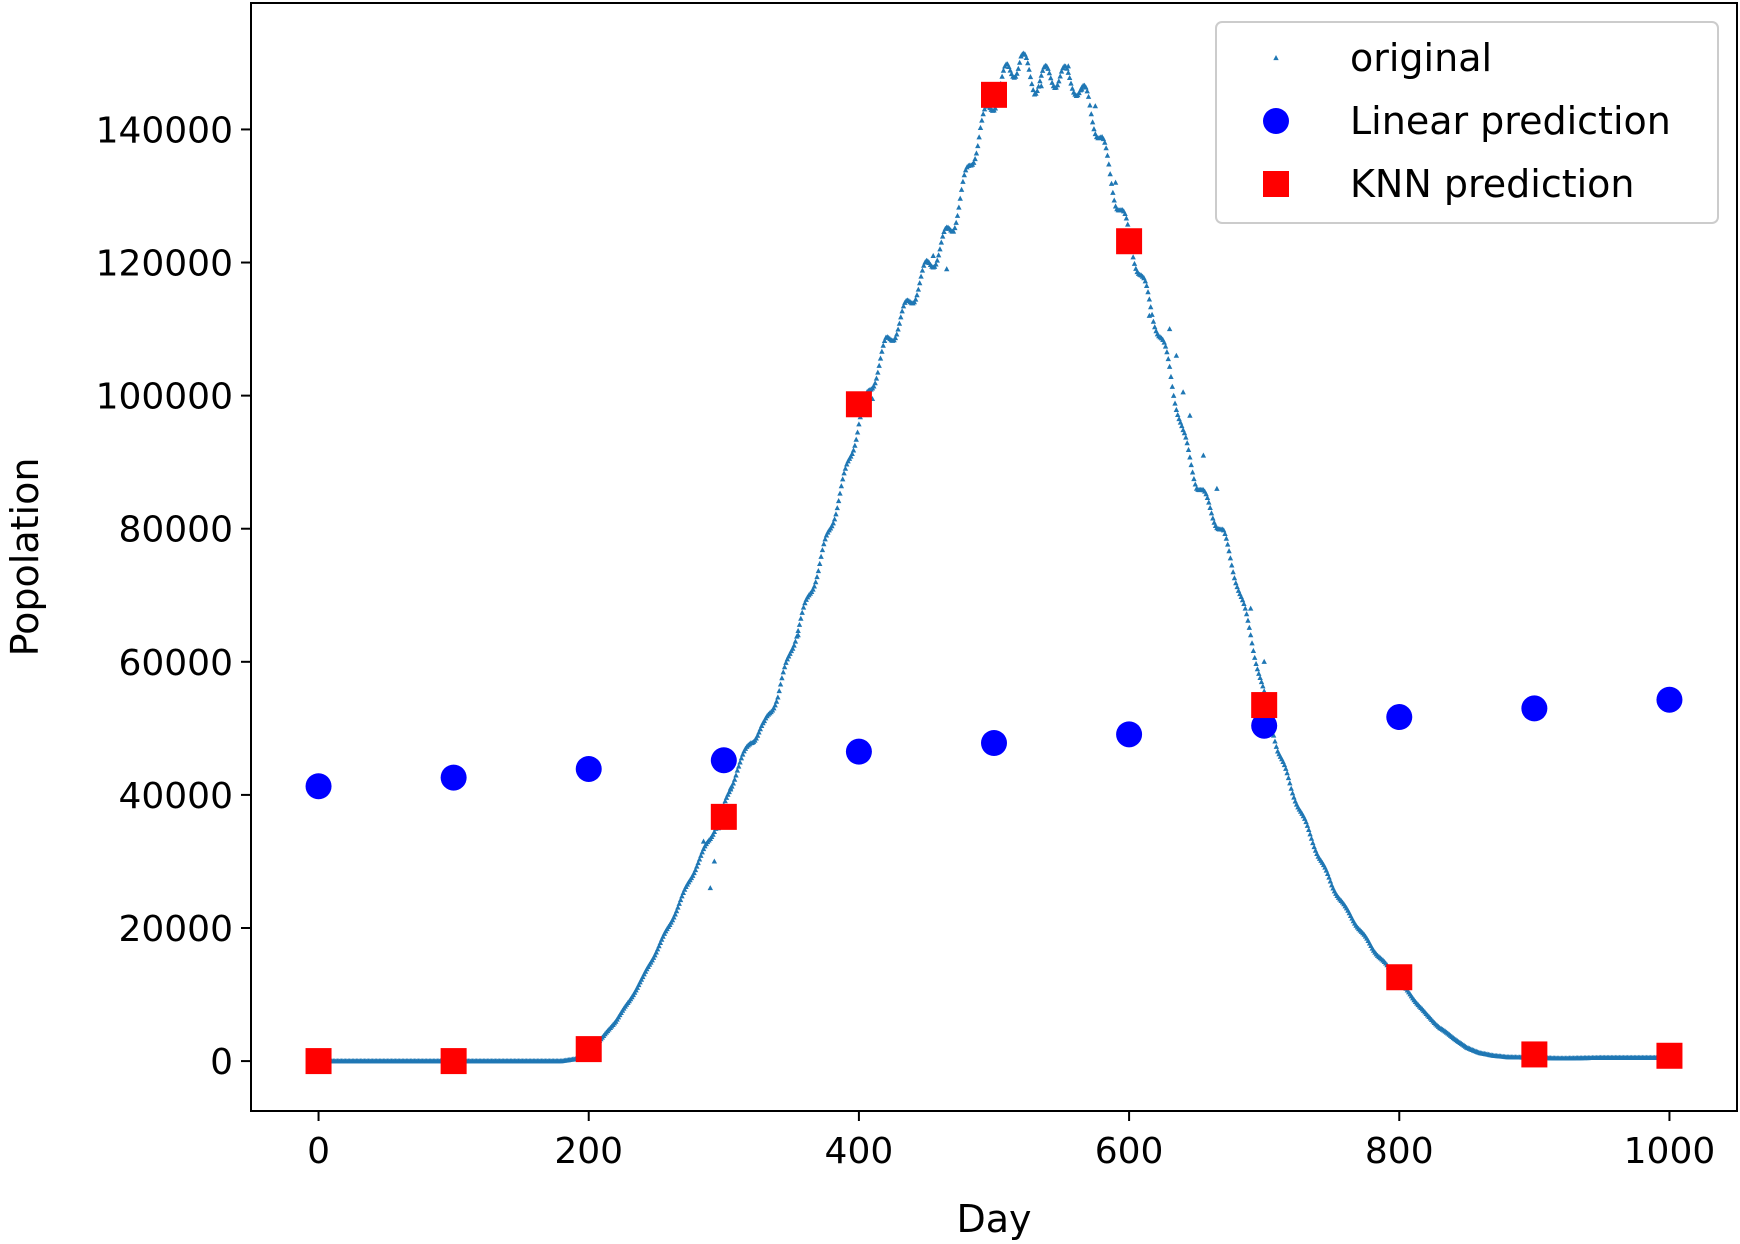 The image size is (1740, 1244). What do you see at coordinates (1510, 121) in the screenshot?
I see `legend-label-linear-prediction: Linear prediction` at bounding box center [1510, 121].